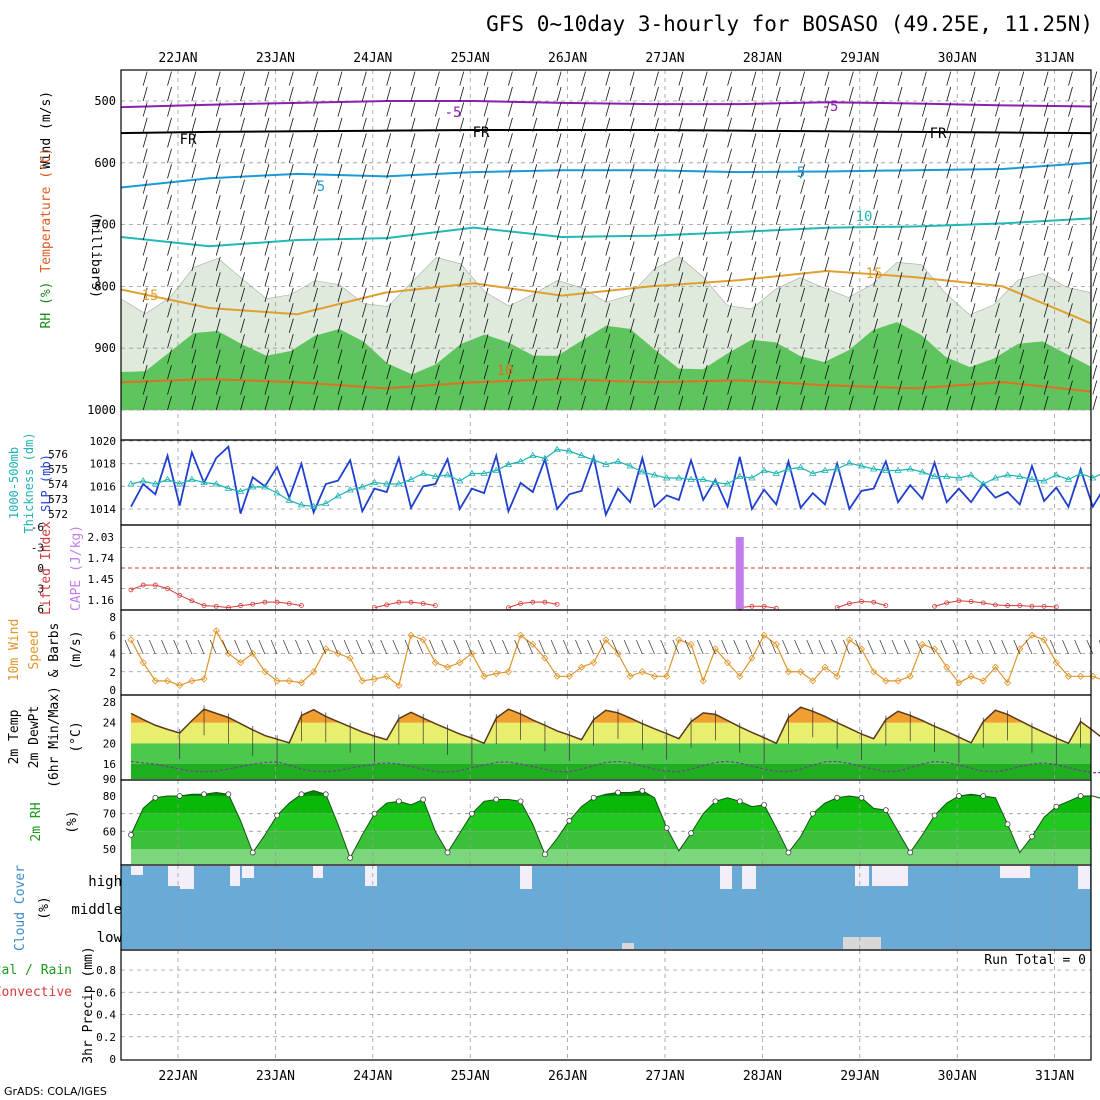 The width and height of the screenshot is (1100, 1100). What do you see at coordinates (606, 232) in the screenshot?
I see `isotherm-line` at bounding box center [606, 232].